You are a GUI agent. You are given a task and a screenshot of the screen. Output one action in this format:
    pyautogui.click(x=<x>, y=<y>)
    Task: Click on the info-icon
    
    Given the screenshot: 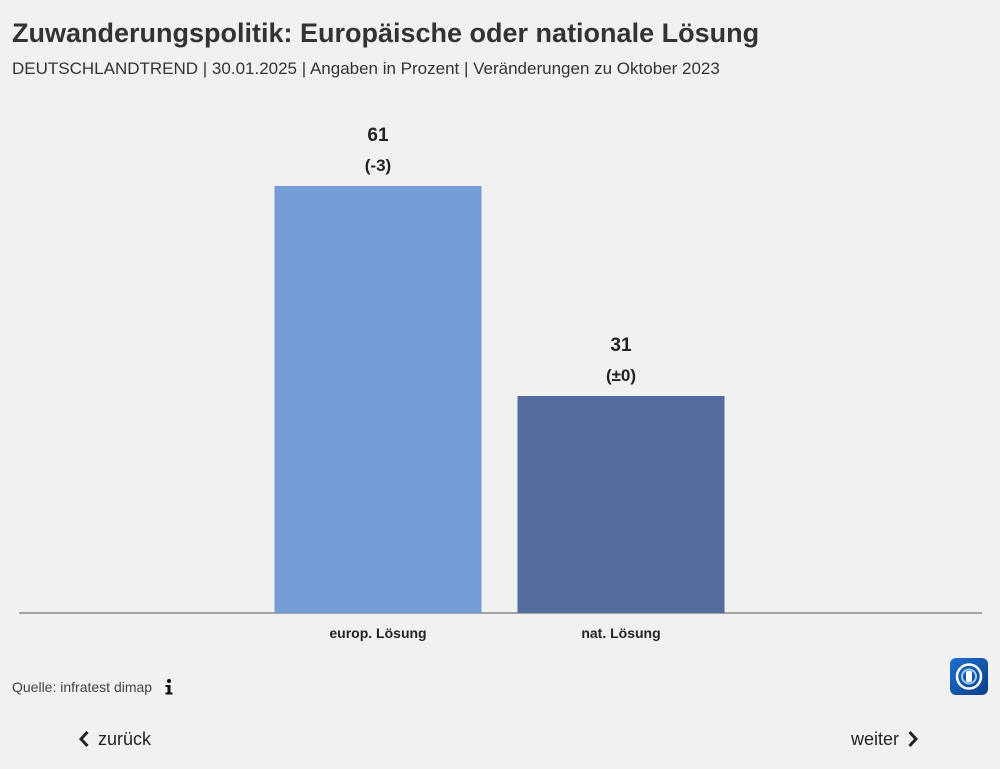 What is the action you would take?
    pyautogui.click(x=169, y=687)
    